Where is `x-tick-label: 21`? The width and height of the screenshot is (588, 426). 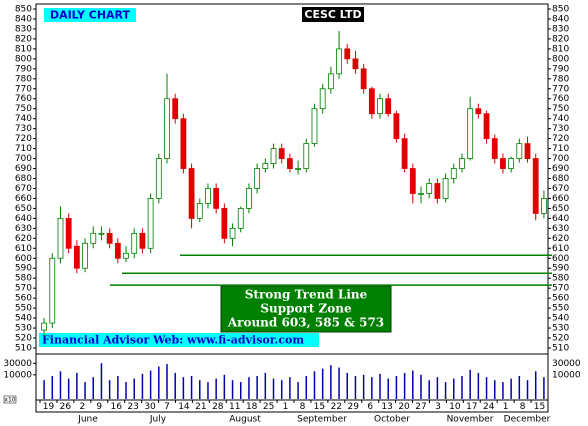
x-tick-label: 21 is located at coordinates (200, 407).